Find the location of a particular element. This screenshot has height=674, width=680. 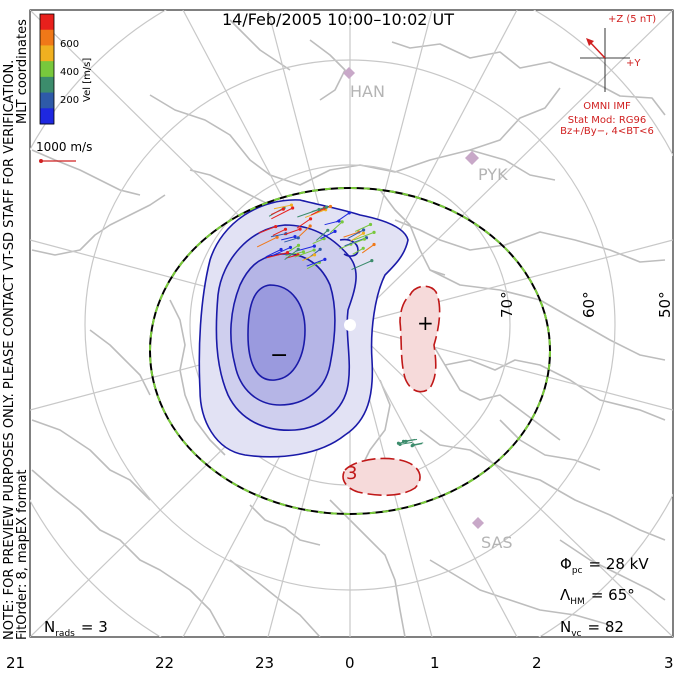

imf-by-label: +Y is located at coordinates (633, 63).